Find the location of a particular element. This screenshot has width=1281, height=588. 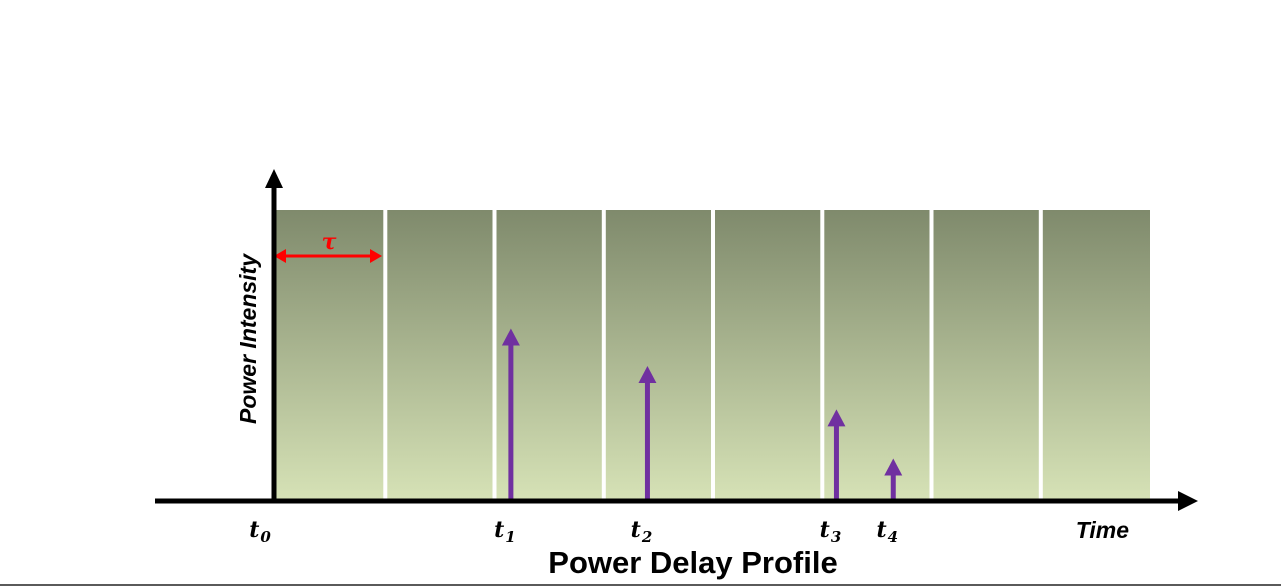

impulse-head-t4 is located at coordinates (893, 467).